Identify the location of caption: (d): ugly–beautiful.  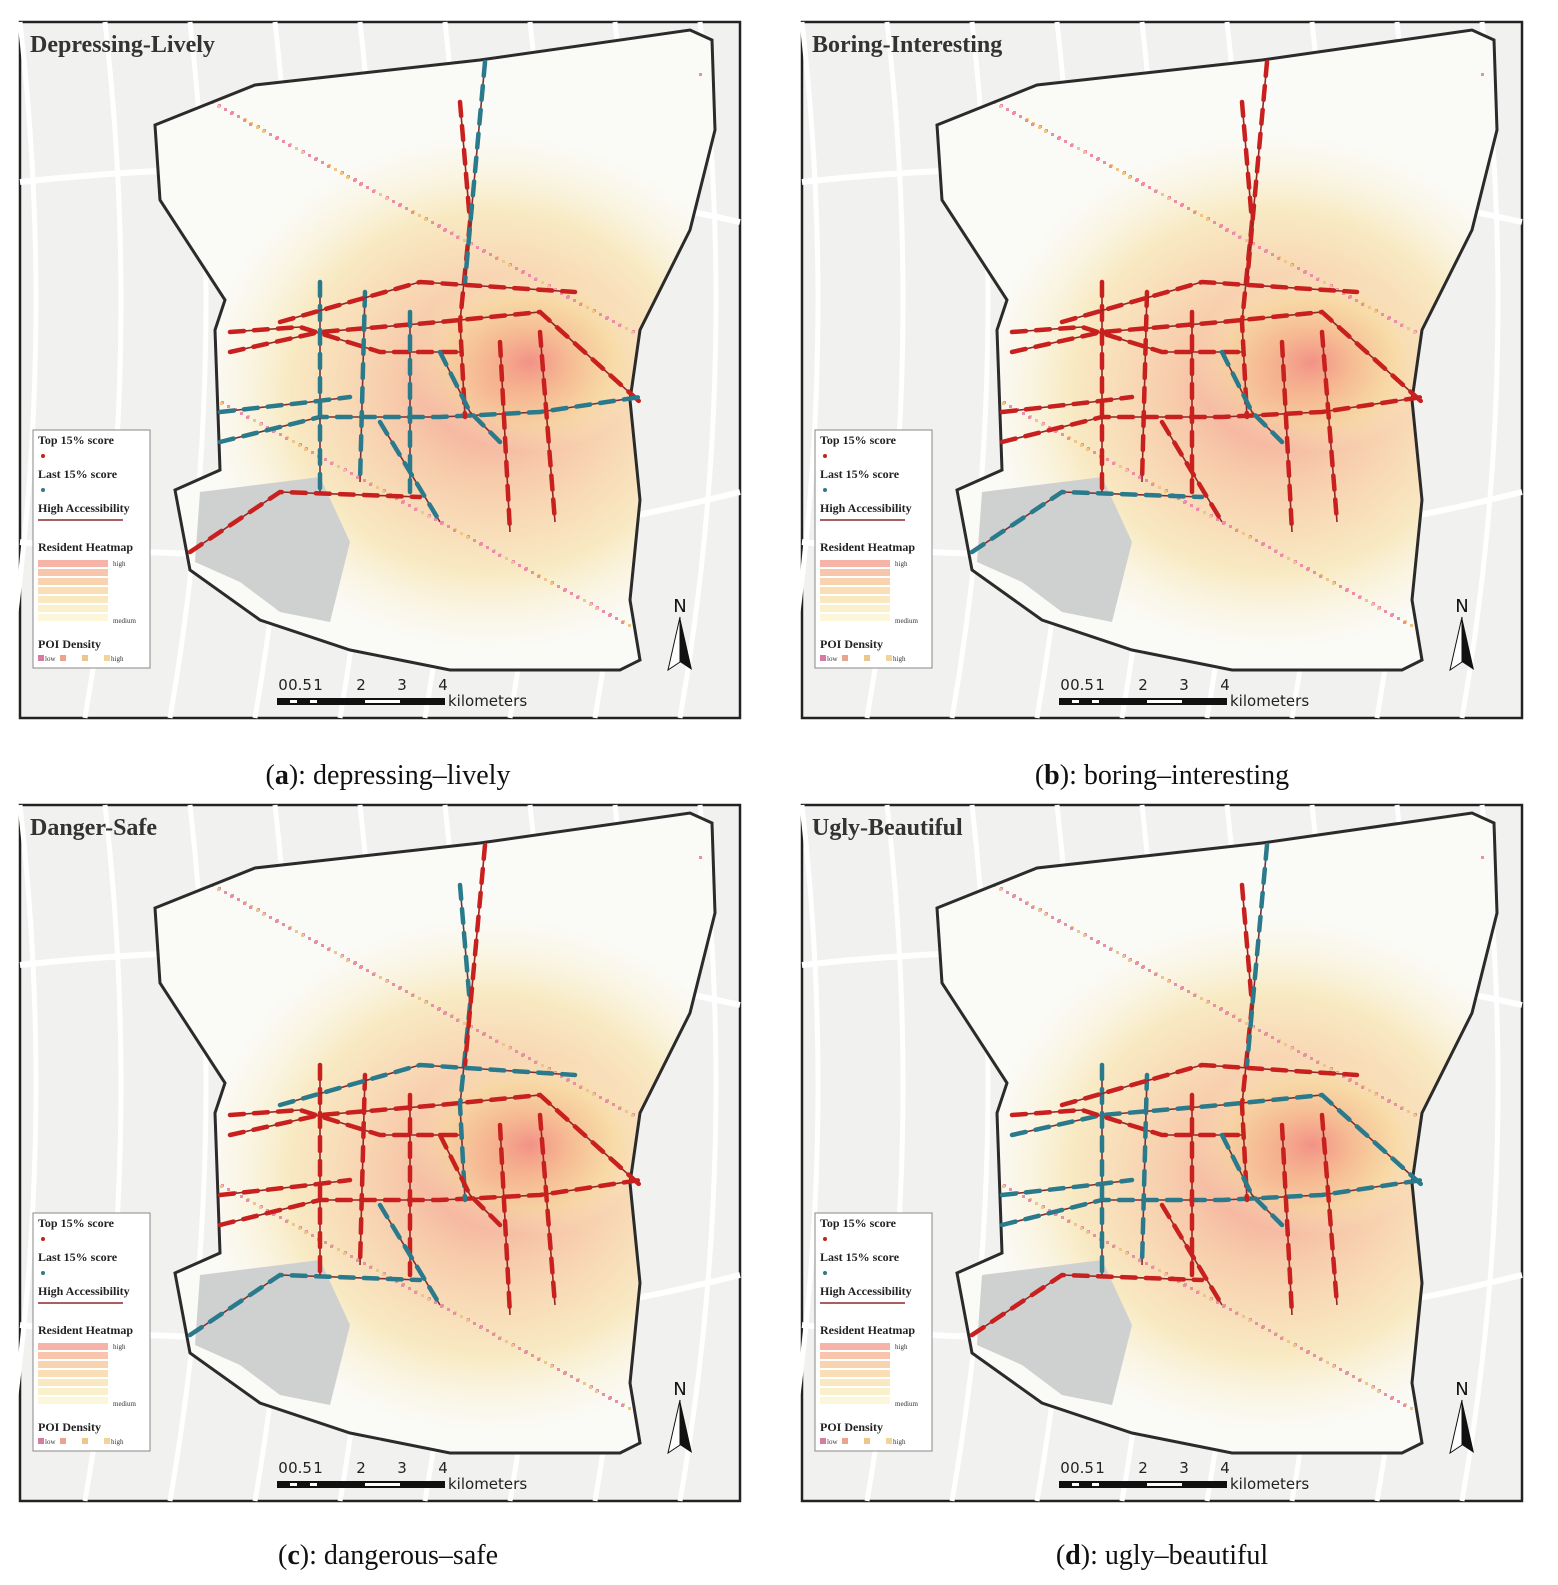
(1162, 1555).